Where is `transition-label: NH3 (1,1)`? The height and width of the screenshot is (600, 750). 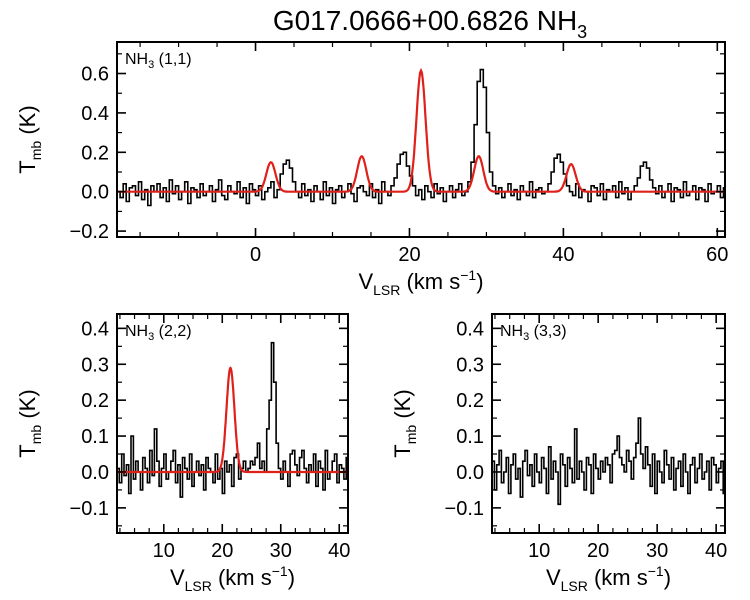
transition-label: NH3 (1,1) is located at coordinates (158, 61).